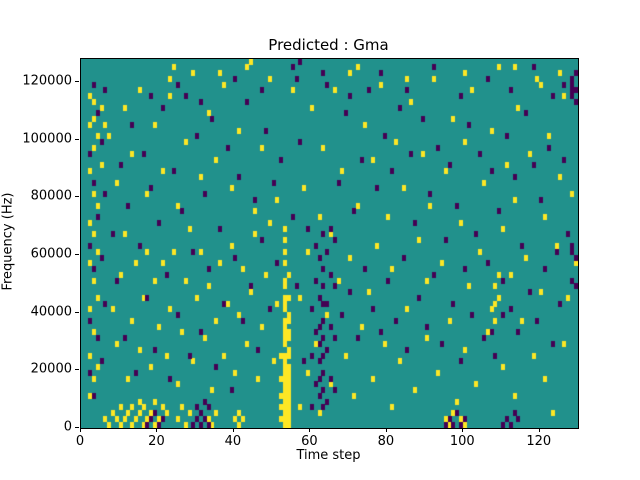  I want to click on y-tick-label: 60000, so click(51, 254).